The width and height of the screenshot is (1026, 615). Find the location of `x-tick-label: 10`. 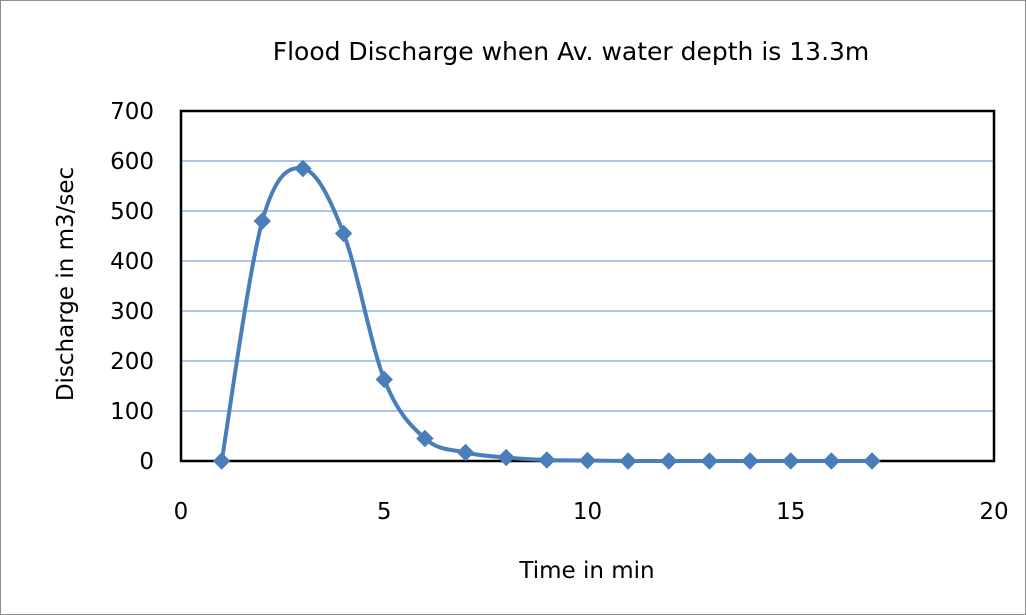

x-tick-label: 10 is located at coordinates (587, 512).